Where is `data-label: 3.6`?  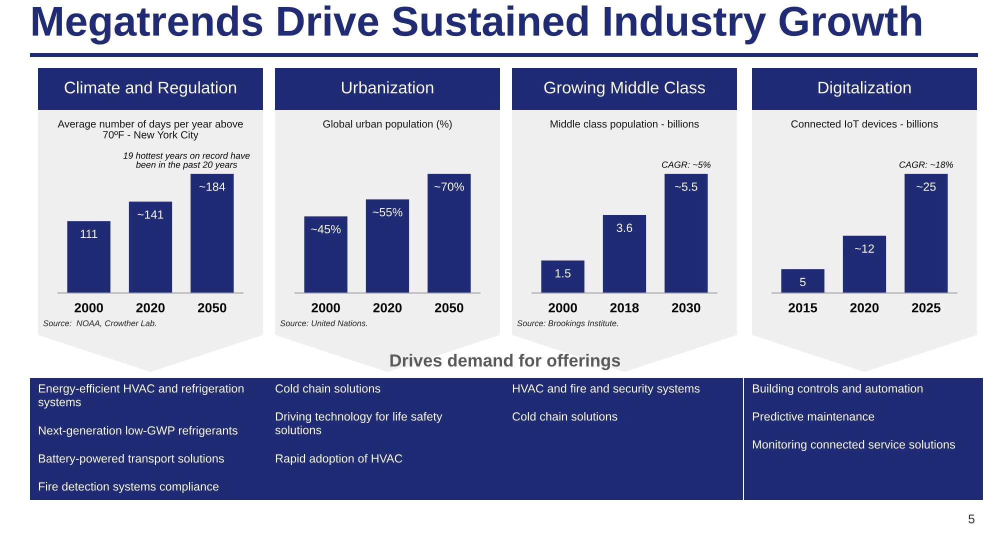 data-label: 3.6 is located at coordinates (624, 228).